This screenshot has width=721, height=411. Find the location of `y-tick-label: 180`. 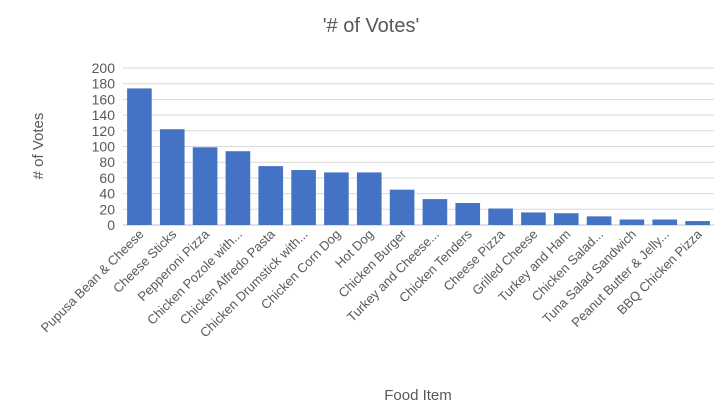

y-tick-label: 180 is located at coordinates (104, 84).